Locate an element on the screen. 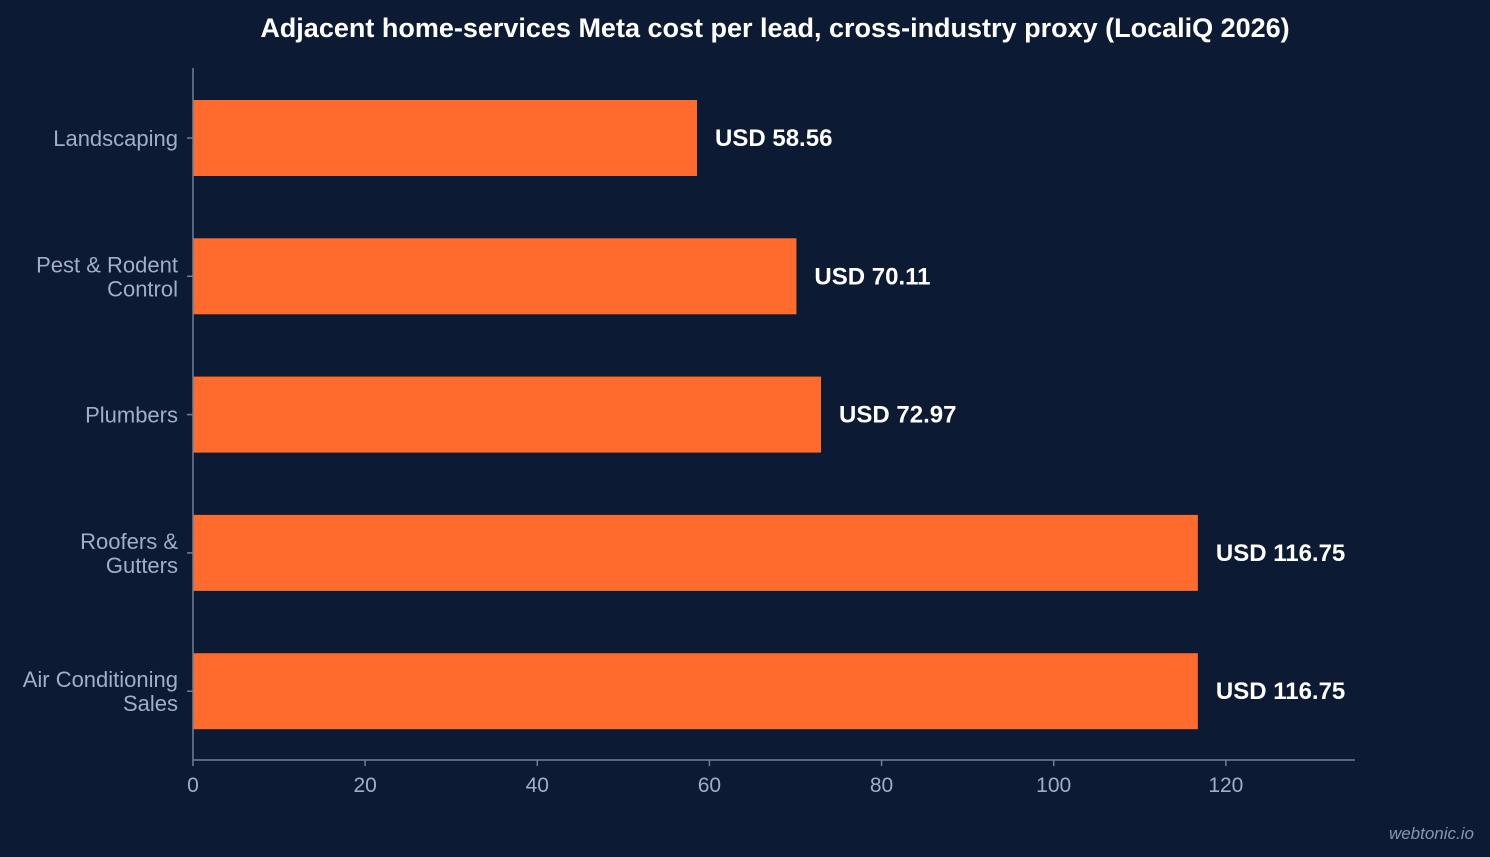 This screenshot has height=857, width=1490. watermark-text: webtonic.io is located at coordinates (1431, 833).